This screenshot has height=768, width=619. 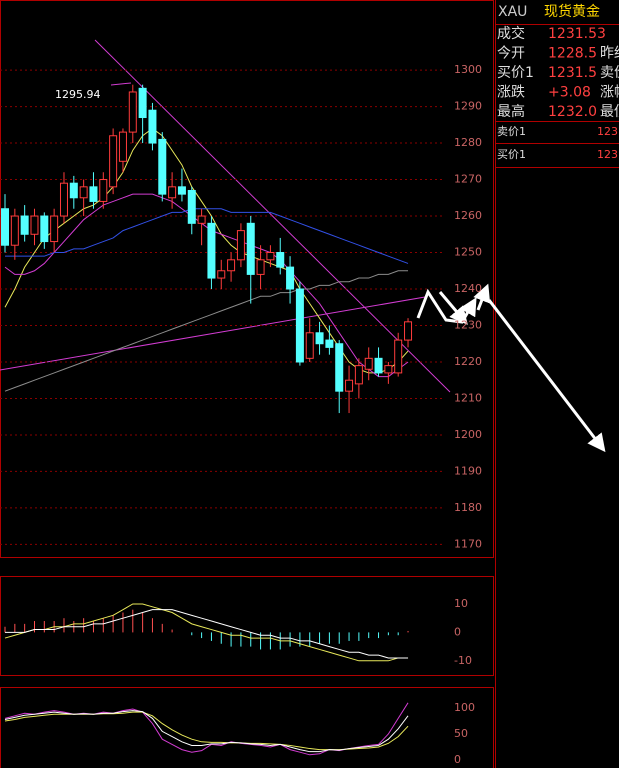 What do you see at coordinates (512, 12) in the screenshot?
I see `symbol: XAU` at bounding box center [512, 12].